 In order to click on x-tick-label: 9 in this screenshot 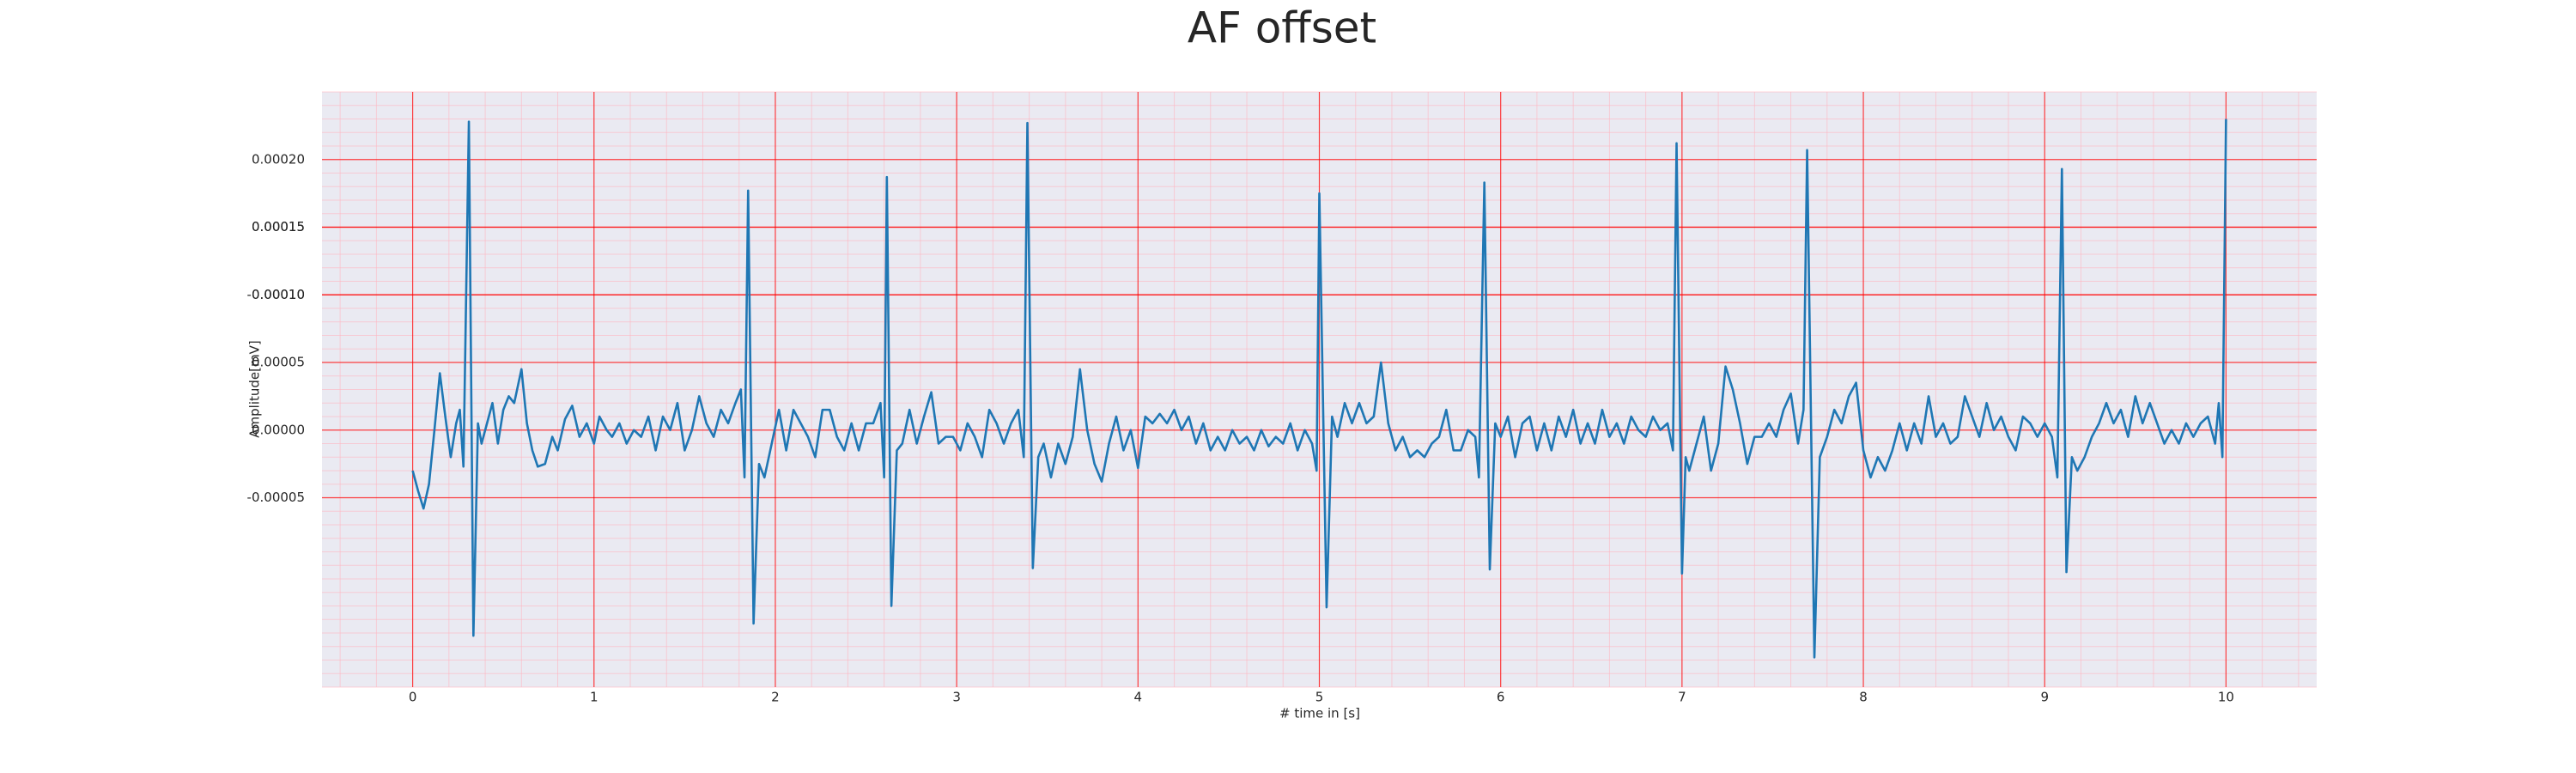, I will do `click(2045, 697)`.